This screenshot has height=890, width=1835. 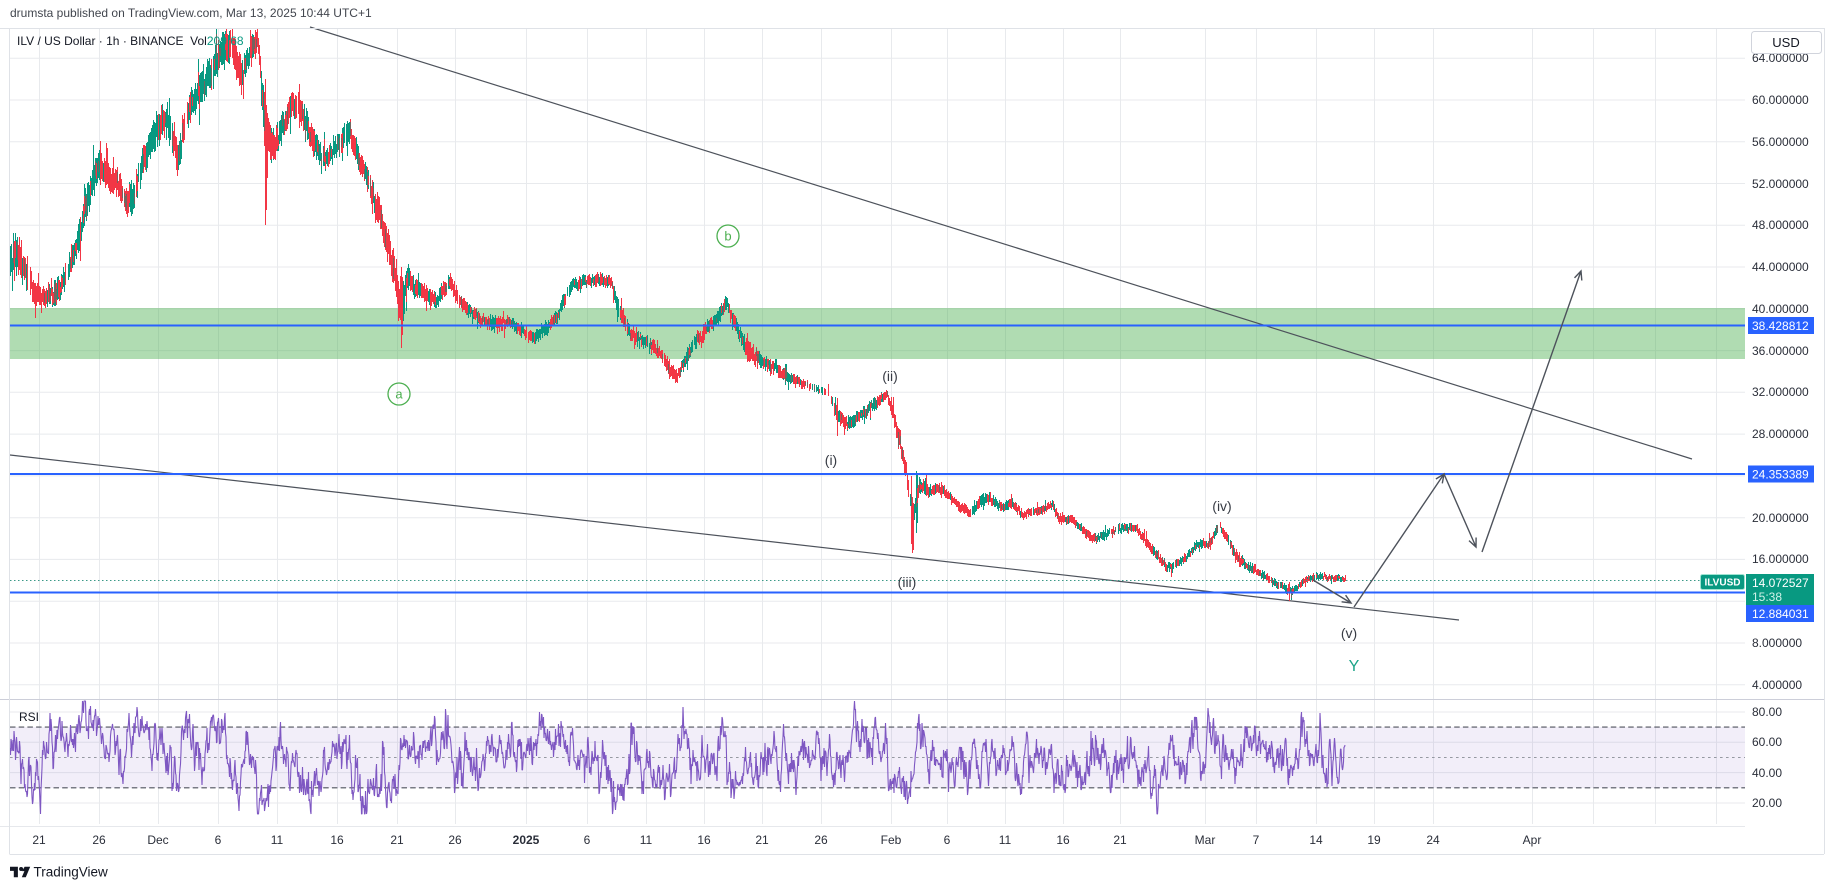 What do you see at coordinates (1780, 225) in the screenshot?
I see `svg-text: 48.000000` at bounding box center [1780, 225].